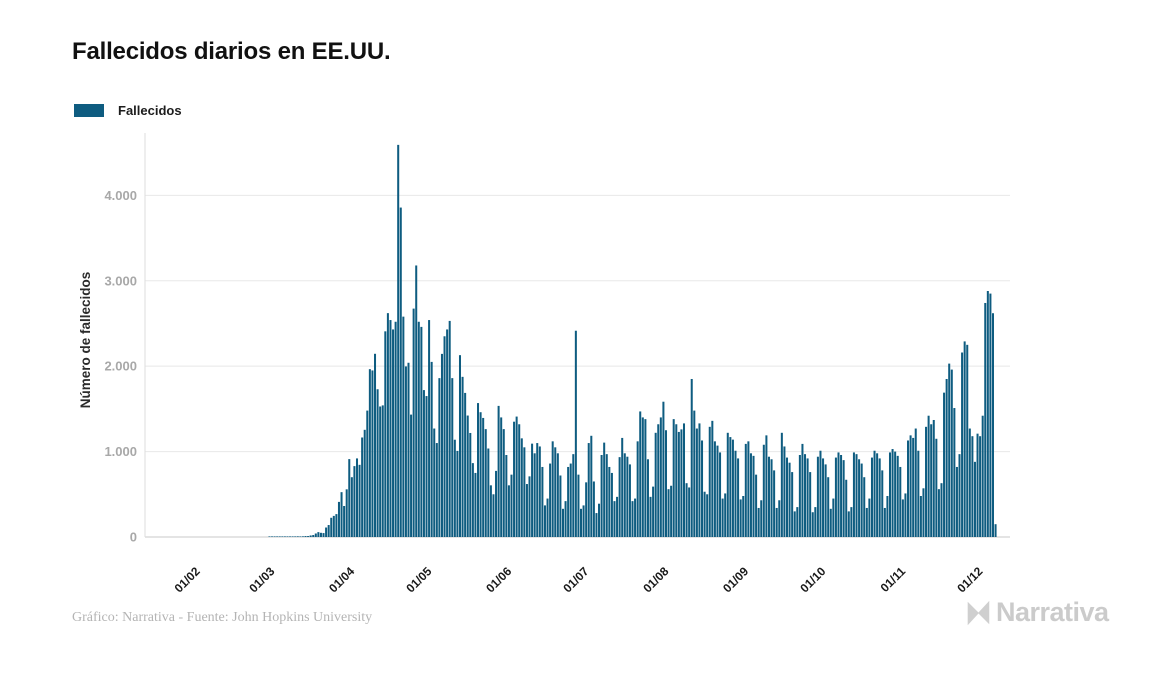  Describe the element at coordinates (120, 280) in the screenshot. I see `y-tick-label: 3.000` at that location.